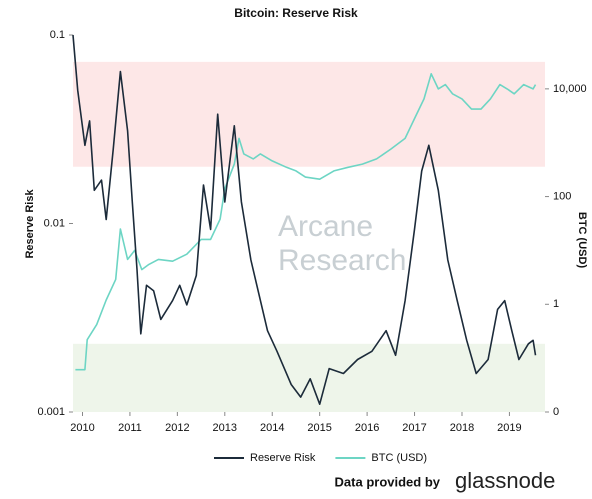 This screenshot has width=592, height=499. Describe the element at coordinates (30, 224) in the screenshot. I see `y-axis-label: Reserve Risk` at that location.